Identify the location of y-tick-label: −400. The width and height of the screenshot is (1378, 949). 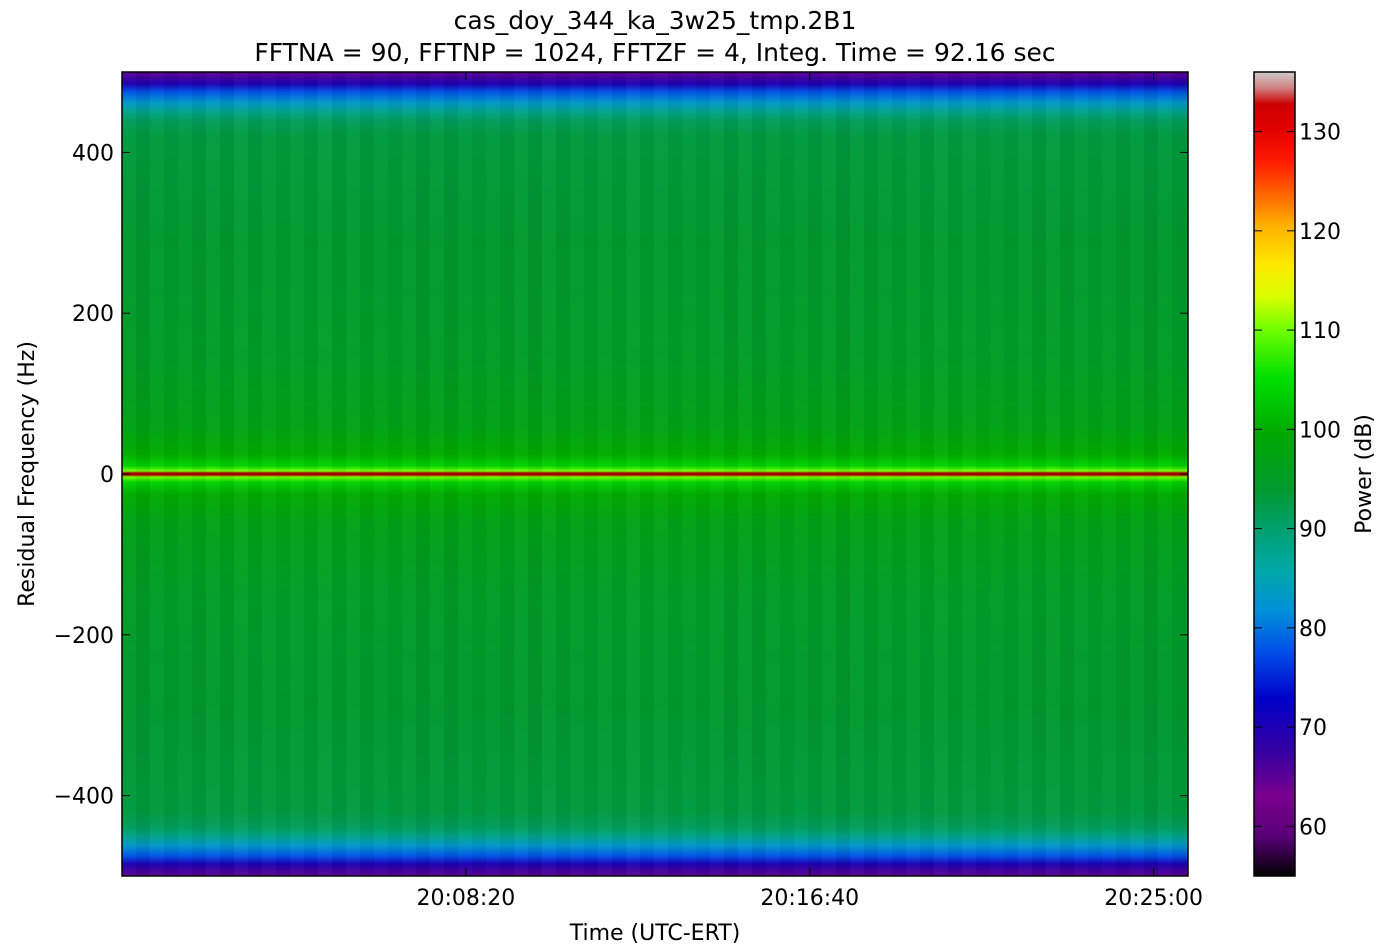
(84, 797).